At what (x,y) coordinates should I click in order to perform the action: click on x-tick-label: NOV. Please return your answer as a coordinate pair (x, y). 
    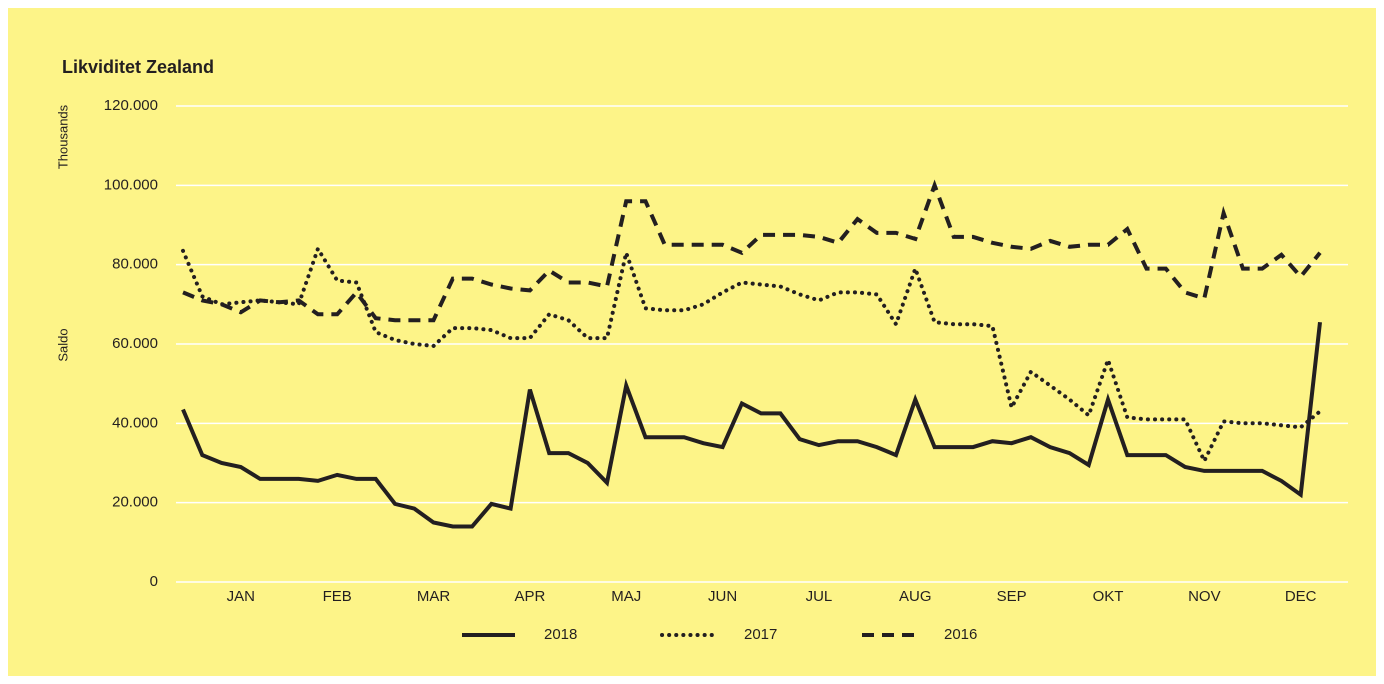
    Looking at the image, I should click on (1204, 596).